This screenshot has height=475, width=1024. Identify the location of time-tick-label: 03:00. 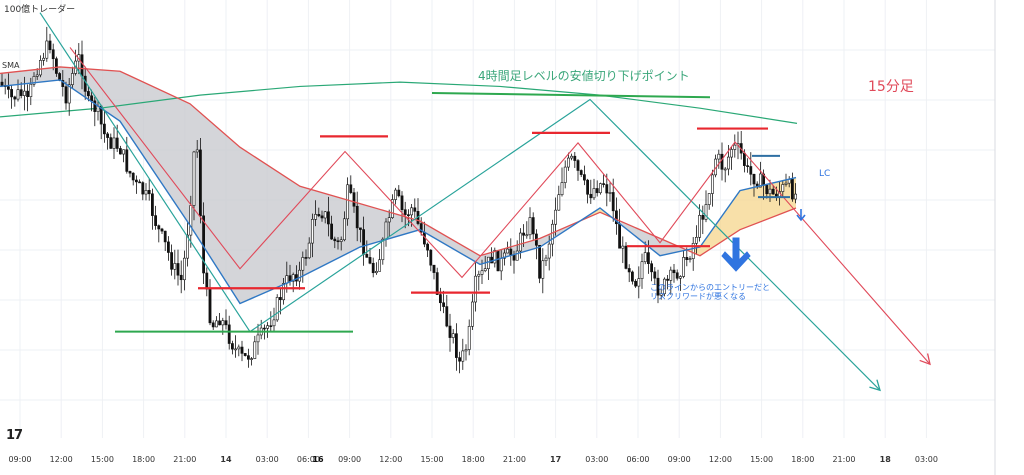
(596, 459).